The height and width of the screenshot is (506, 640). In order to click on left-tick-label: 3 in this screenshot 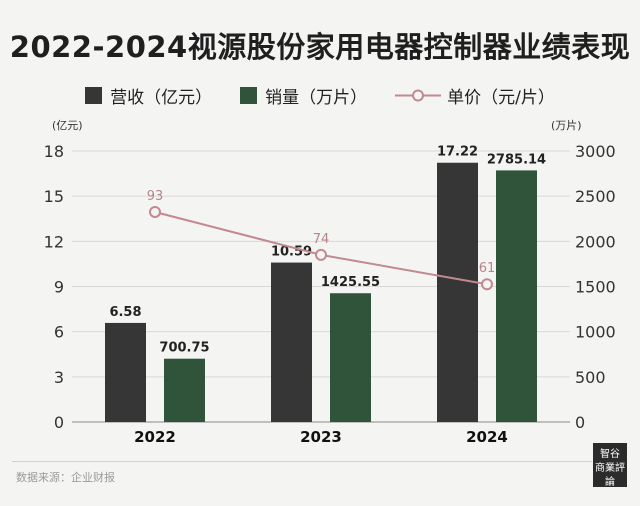, I will do `click(59, 377)`.